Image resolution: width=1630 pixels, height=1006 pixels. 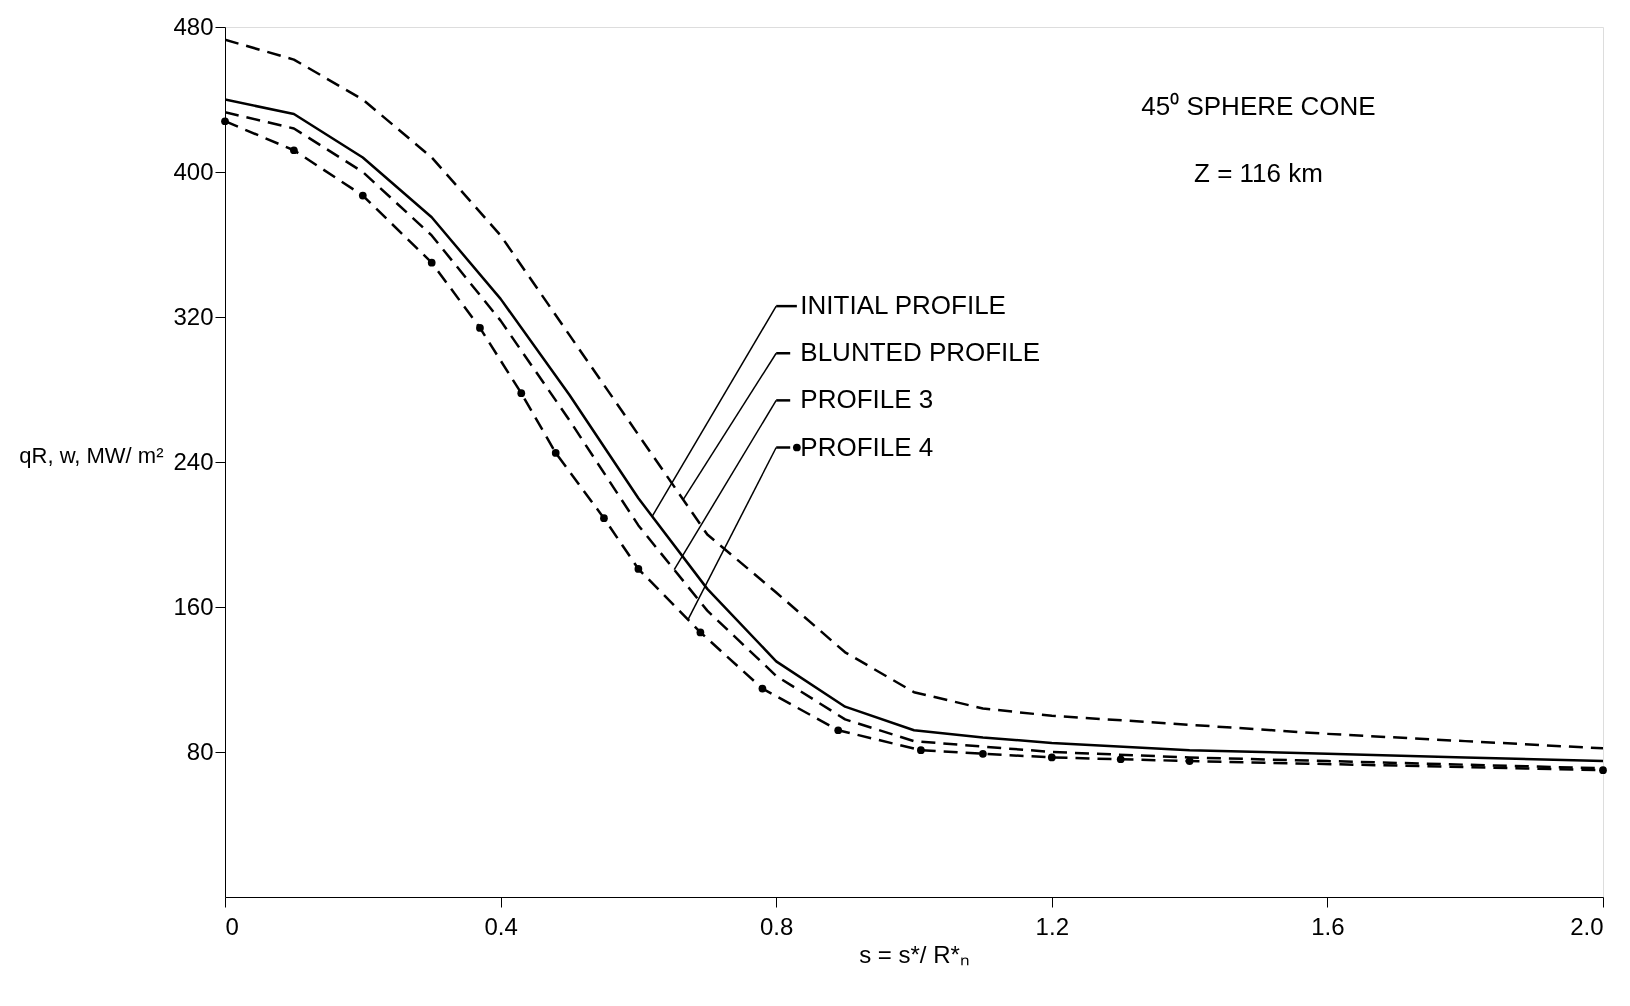 I want to click on x-axis-title: s = s*/ R*ₙ, so click(x=914, y=954).